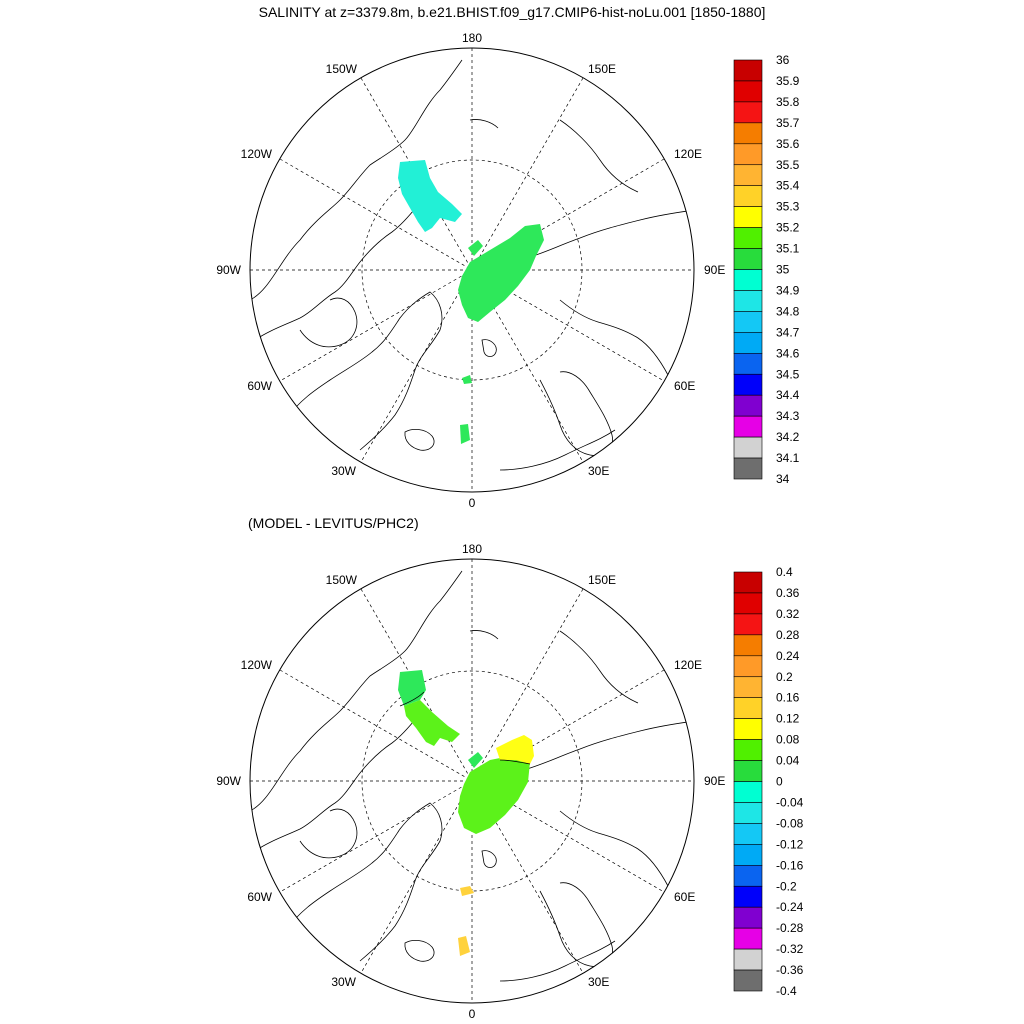  Describe the element at coordinates (684, 897) in the screenshot. I see `bottom-label-60e: 60E` at that location.